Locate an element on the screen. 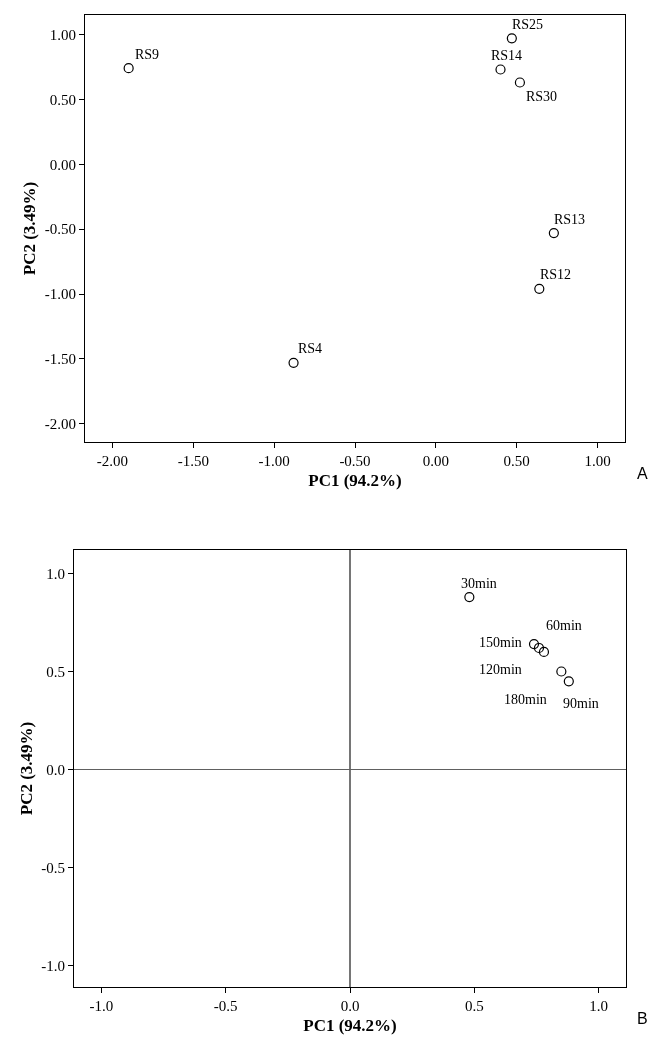 This screenshot has width=650, height=1052. y-tick-label: 1.0 is located at coordinates (55, 573).